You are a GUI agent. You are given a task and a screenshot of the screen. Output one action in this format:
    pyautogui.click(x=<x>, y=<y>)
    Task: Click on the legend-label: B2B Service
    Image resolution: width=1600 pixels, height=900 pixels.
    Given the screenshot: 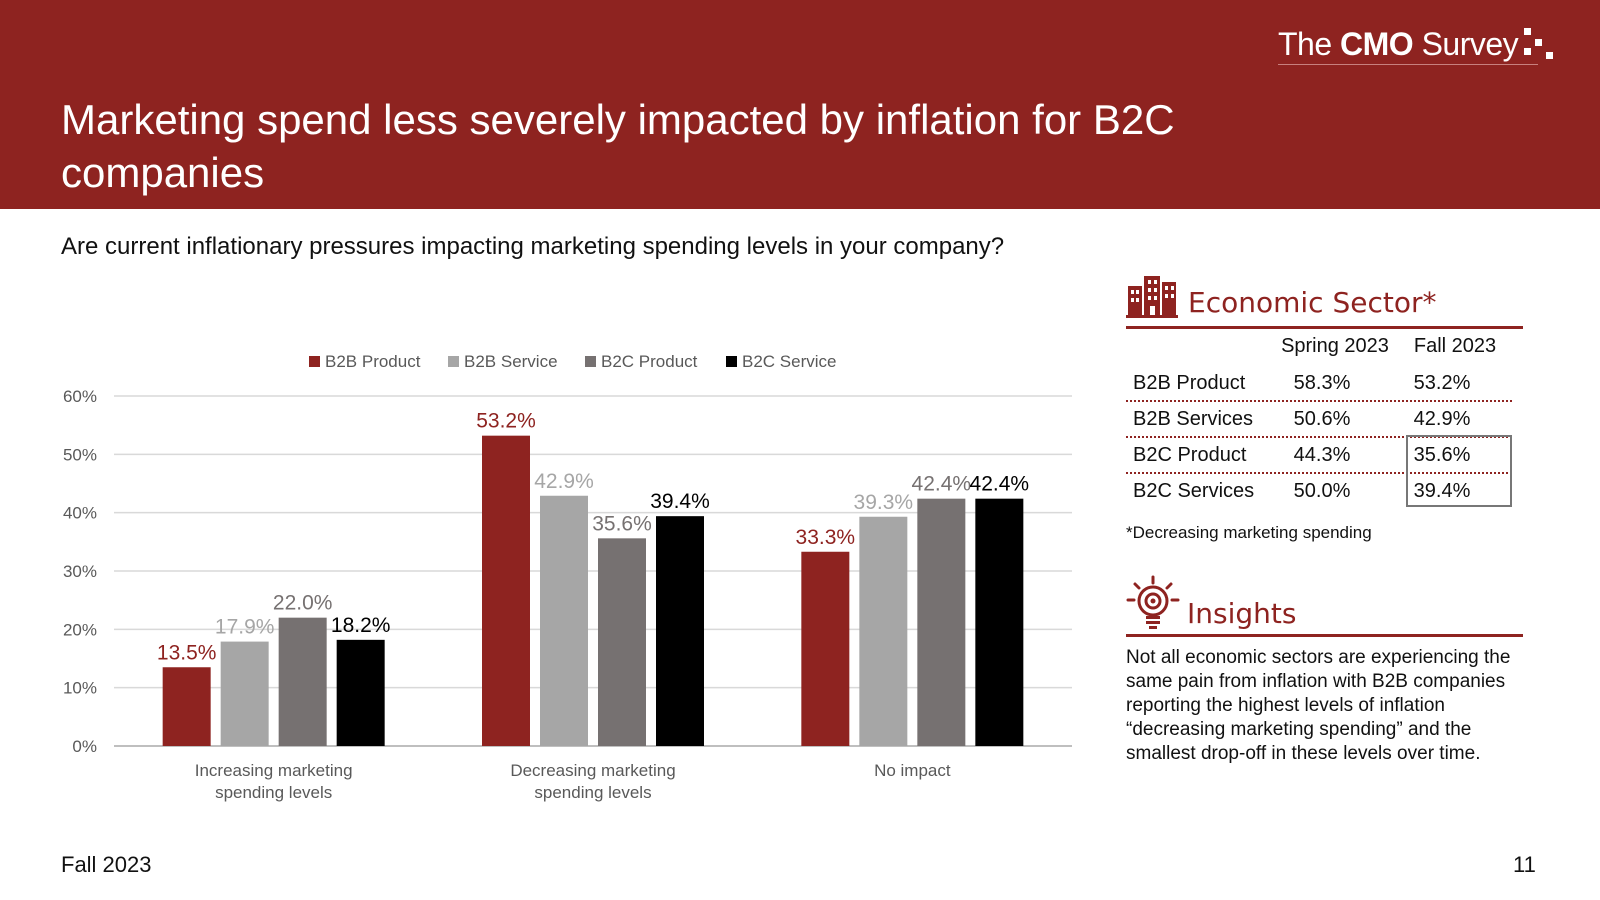 What is the action you would take?
    pyautogui.click(x=511, y=361)
    